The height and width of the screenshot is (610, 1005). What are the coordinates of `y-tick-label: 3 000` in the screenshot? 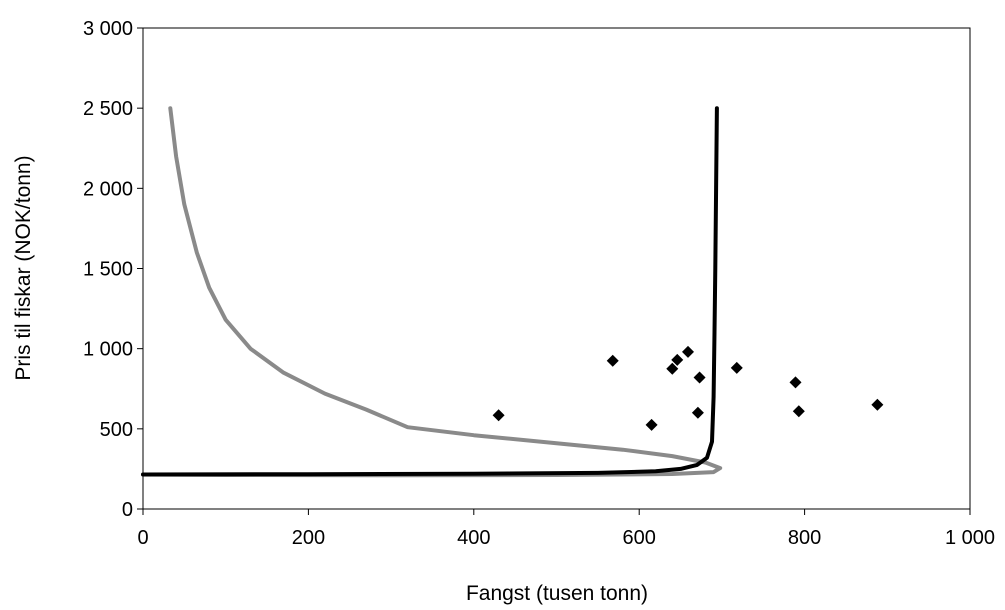 It's located at (108, 29).